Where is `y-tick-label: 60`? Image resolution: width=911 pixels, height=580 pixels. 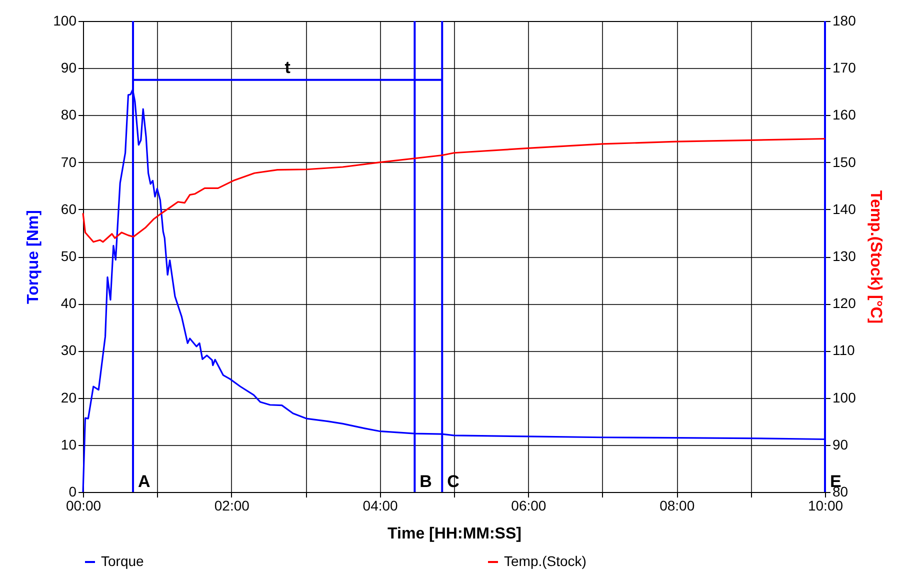 y-tick-label: 60 is located at coordinates (68, 208).